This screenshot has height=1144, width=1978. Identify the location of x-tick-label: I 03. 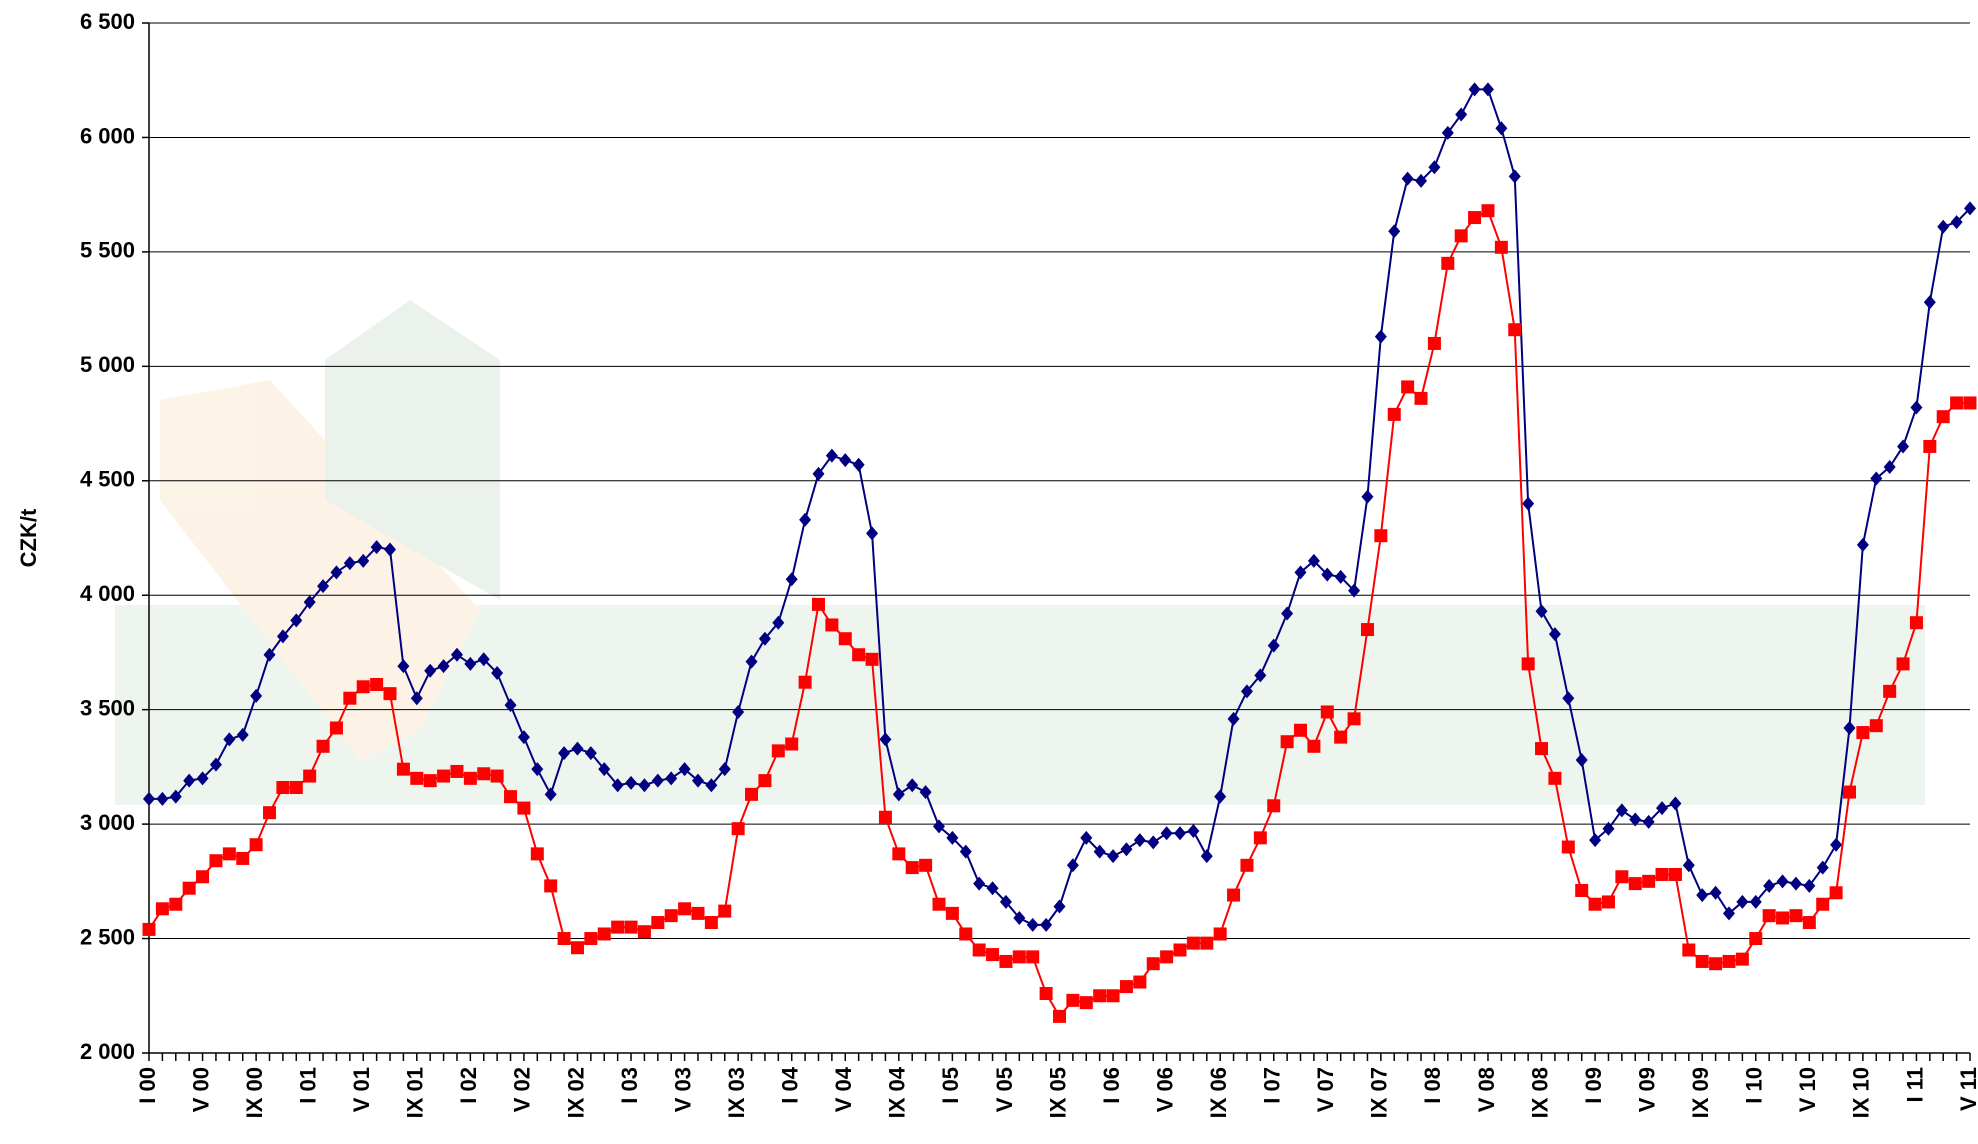
(629, 1085).